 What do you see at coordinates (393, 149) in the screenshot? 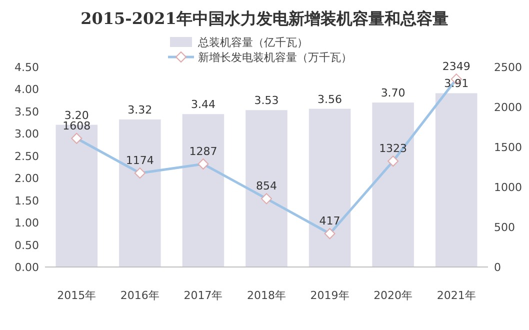
I see `data-label: 1323` at bounding box center [393, 149].